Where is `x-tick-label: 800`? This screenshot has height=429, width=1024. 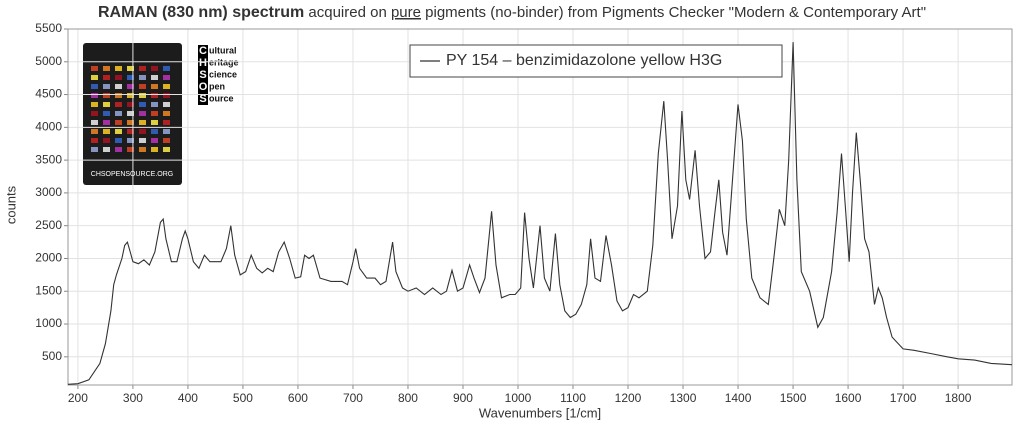
x-tick-label: 800 is located at coordinates (408, 398).